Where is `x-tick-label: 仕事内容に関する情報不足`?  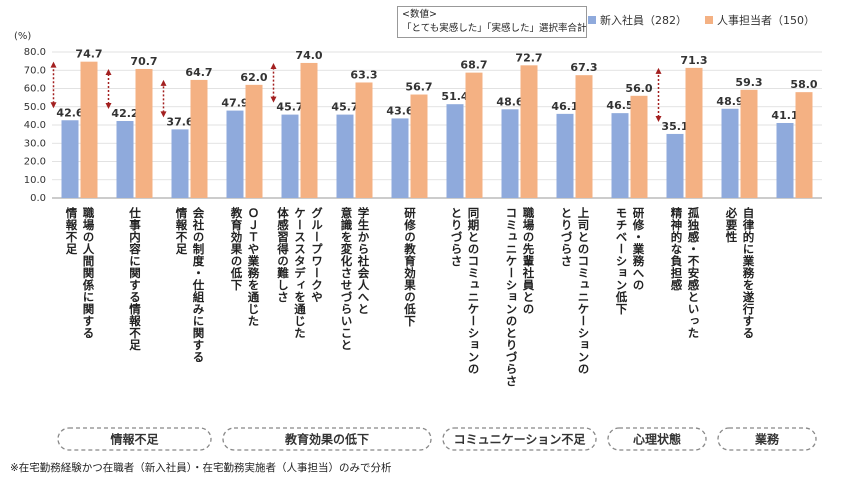 x-tick-label: 仕事内容に関する情報不足 is located at coordinates (135, 279).